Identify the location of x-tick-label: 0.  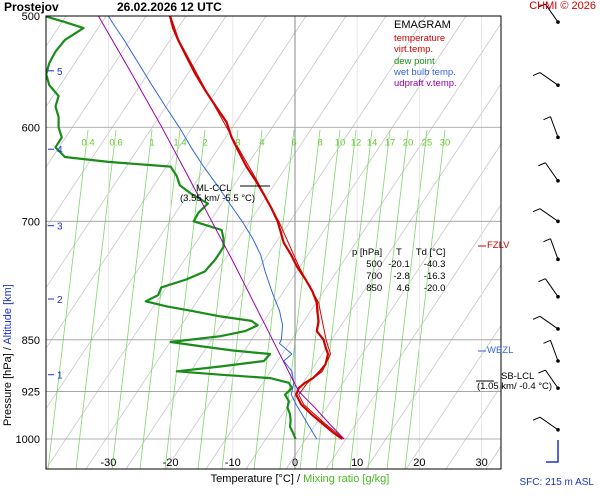
(295, 463).